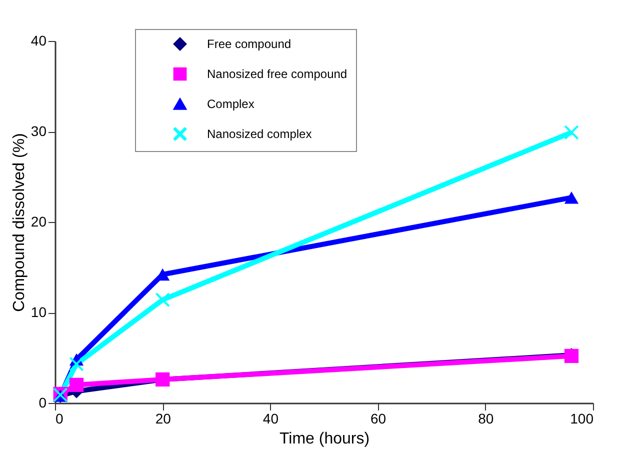 The height and width of the screenshot is (461, 624). Describe the element at coordinates (270, 418) in the screenshot. I see `x-tick-label: 40` at that location.